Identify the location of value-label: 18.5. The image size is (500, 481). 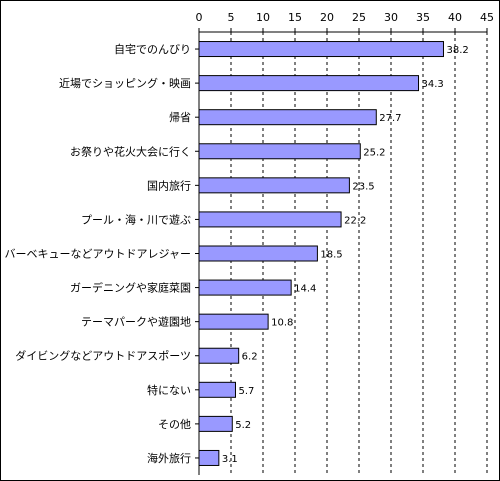
(331, 255).